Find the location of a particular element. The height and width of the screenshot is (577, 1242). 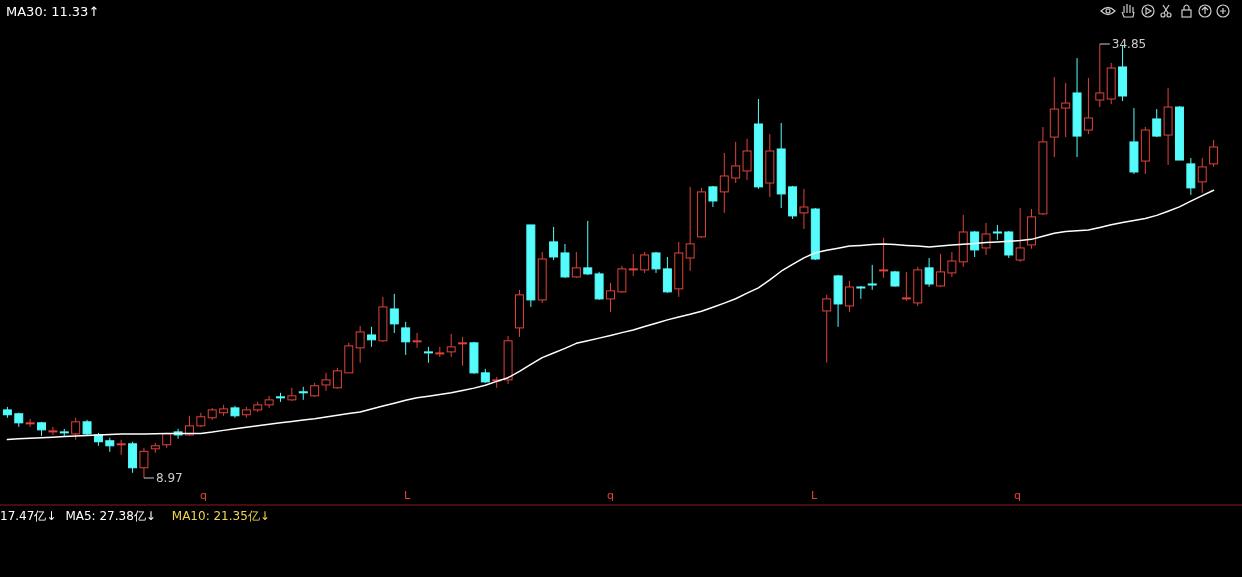

text: 17.47亿↓ is located at coordinates (28, 516).